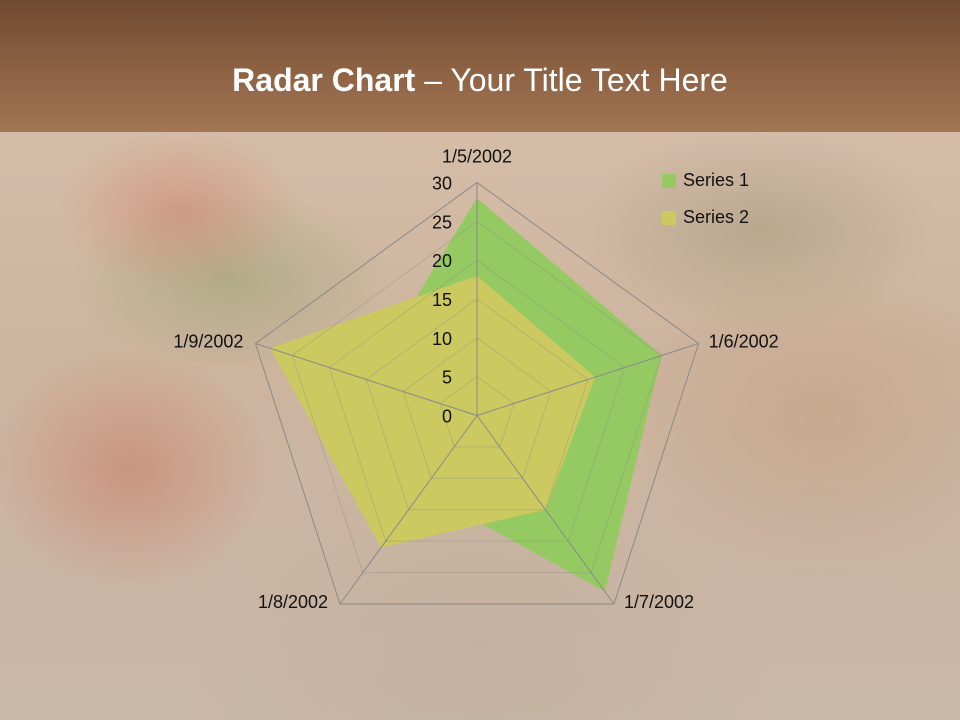  I want to click on category-label: 1/6/2002, so click(744, 341).